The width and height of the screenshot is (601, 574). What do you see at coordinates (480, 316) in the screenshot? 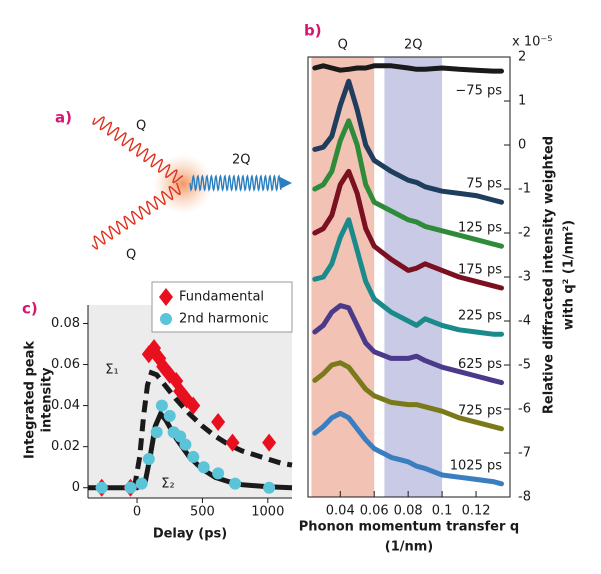
I see `series-label: 225 ps` at bounding box center [480, 316].